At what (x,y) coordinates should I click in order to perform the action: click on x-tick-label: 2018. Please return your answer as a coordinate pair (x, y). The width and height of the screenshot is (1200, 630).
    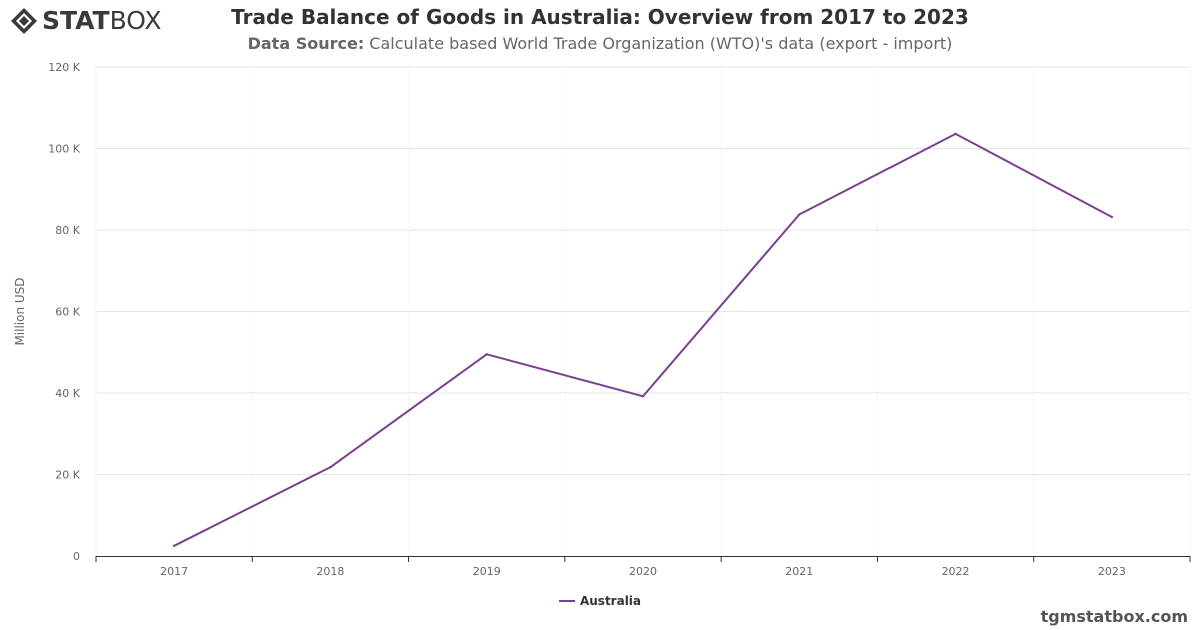
    Looking at the image, I should click on (330, 571).